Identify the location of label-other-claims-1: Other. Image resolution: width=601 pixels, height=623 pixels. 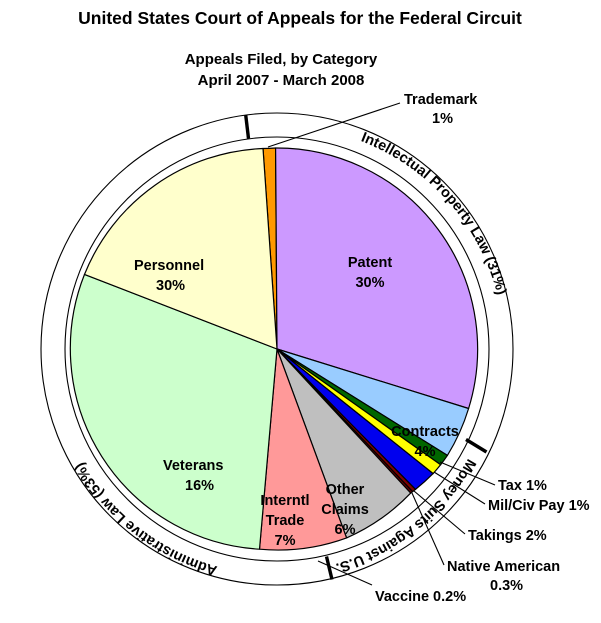
(345, 490).